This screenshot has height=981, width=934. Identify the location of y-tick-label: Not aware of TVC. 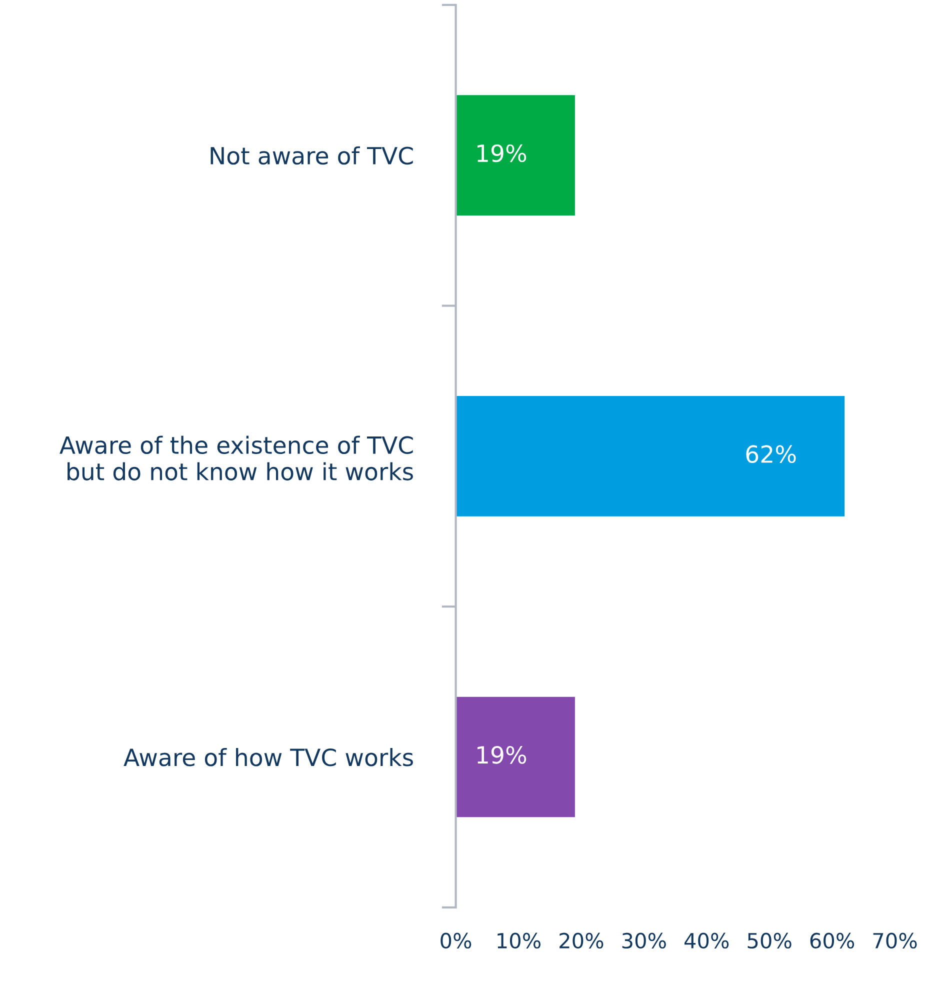
(311, 155).